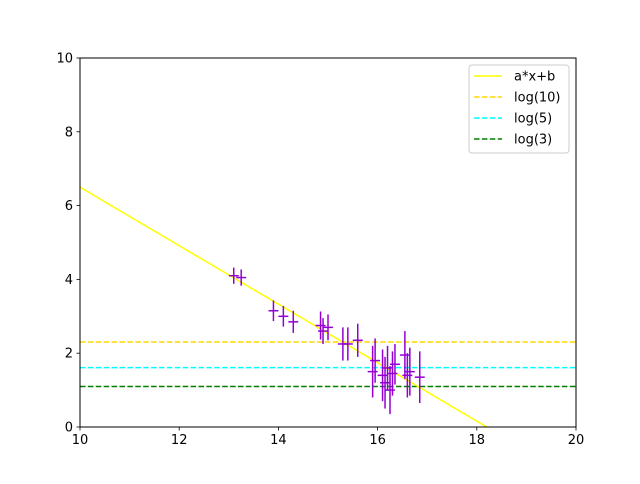 The width and height of the screenshot is (640, 484). Describe the element at coordinates (68, 244) in the screenshot. I see `y-axis: 0 2 4 6 8 10` at that location.